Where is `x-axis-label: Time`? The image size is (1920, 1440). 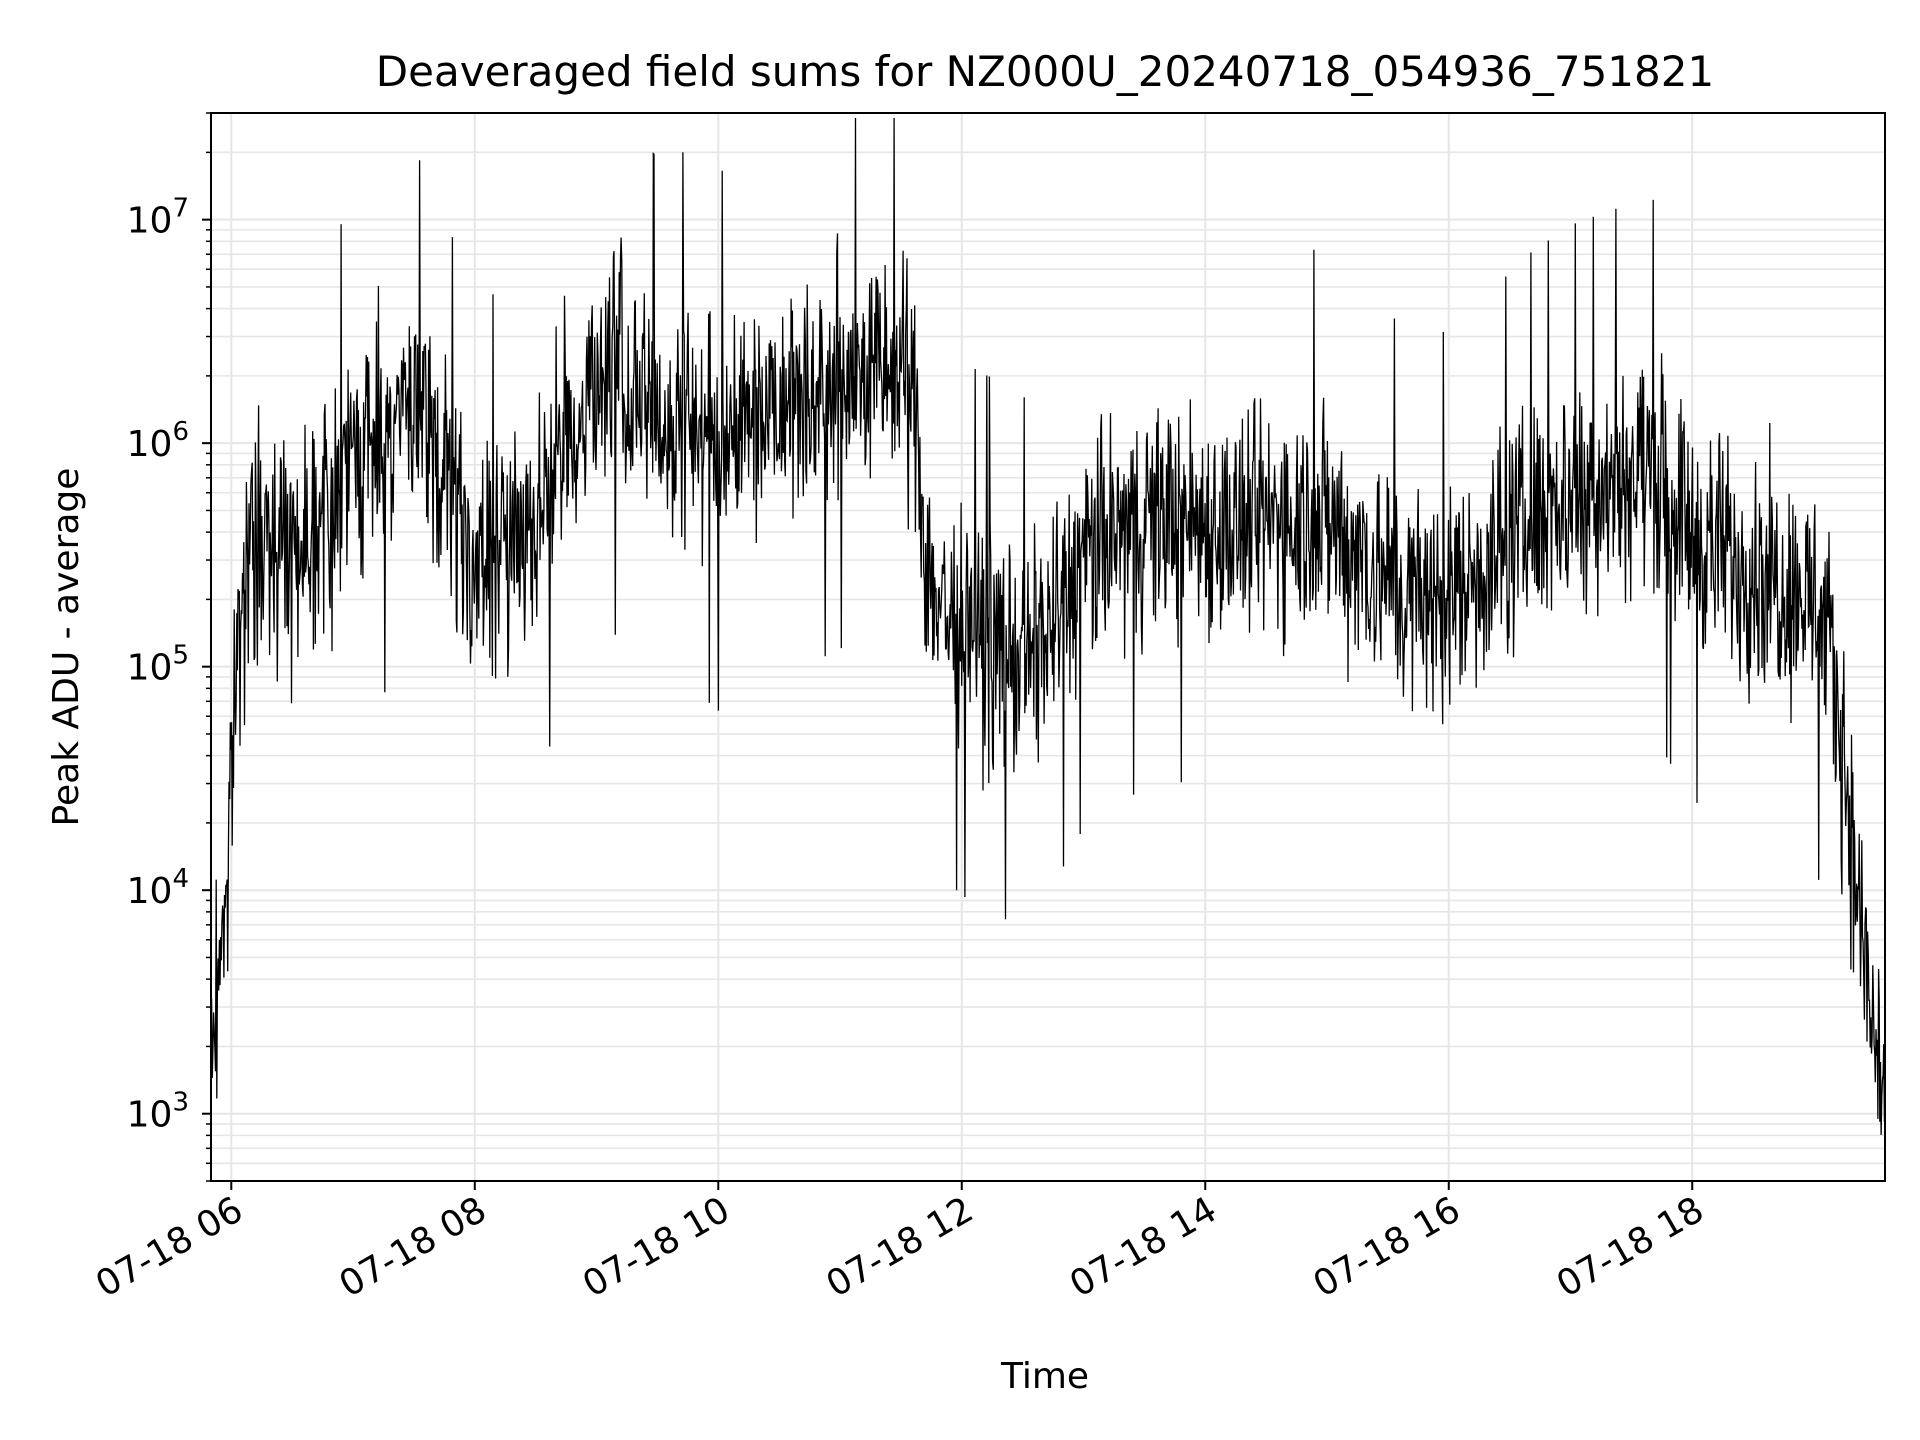
x-axis-label: Time is located at coordinates (1044, 1376).